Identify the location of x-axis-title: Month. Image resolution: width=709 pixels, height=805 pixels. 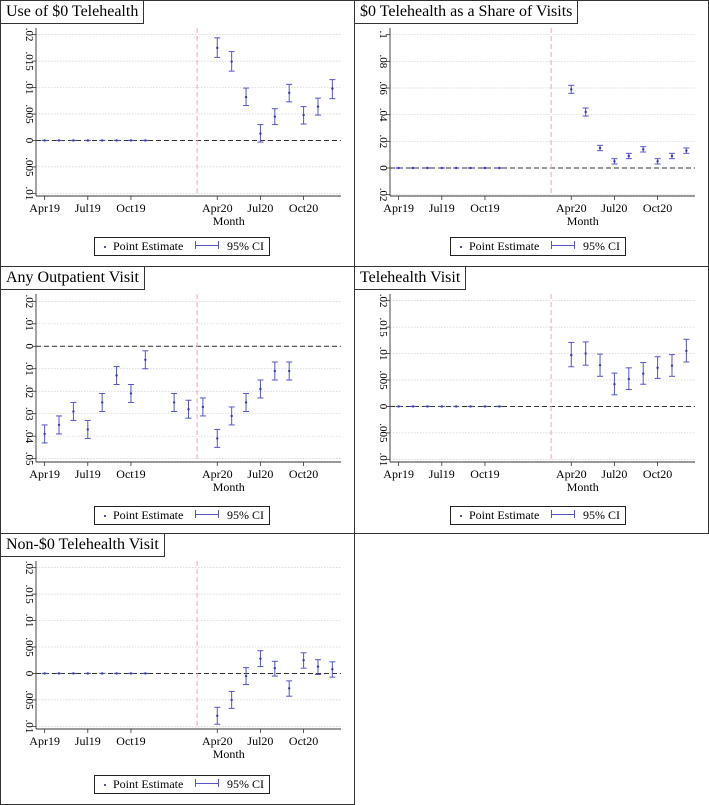
(229, 221).